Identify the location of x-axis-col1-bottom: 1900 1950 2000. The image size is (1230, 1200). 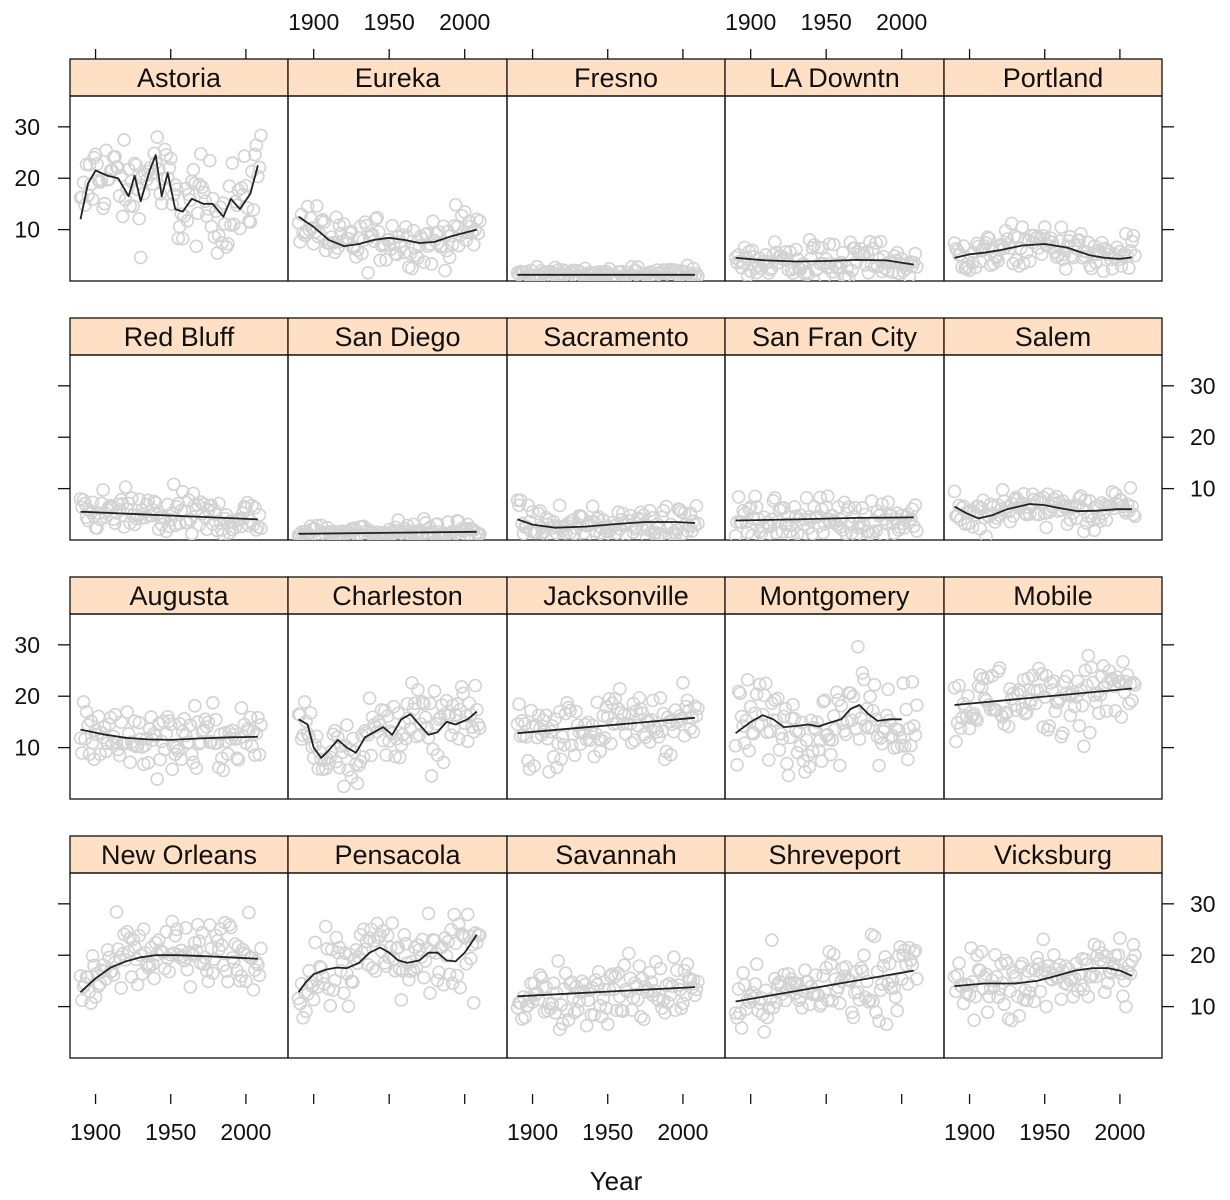
(170, 1119).